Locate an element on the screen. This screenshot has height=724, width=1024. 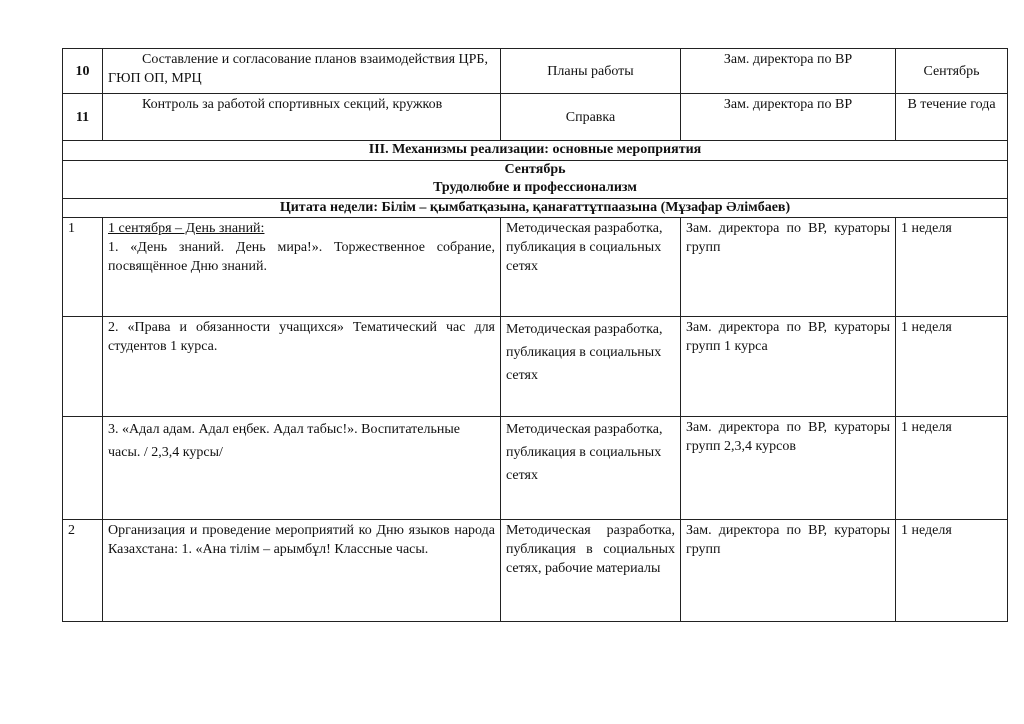
row-number: 1 is located at coordinates (82, 267).